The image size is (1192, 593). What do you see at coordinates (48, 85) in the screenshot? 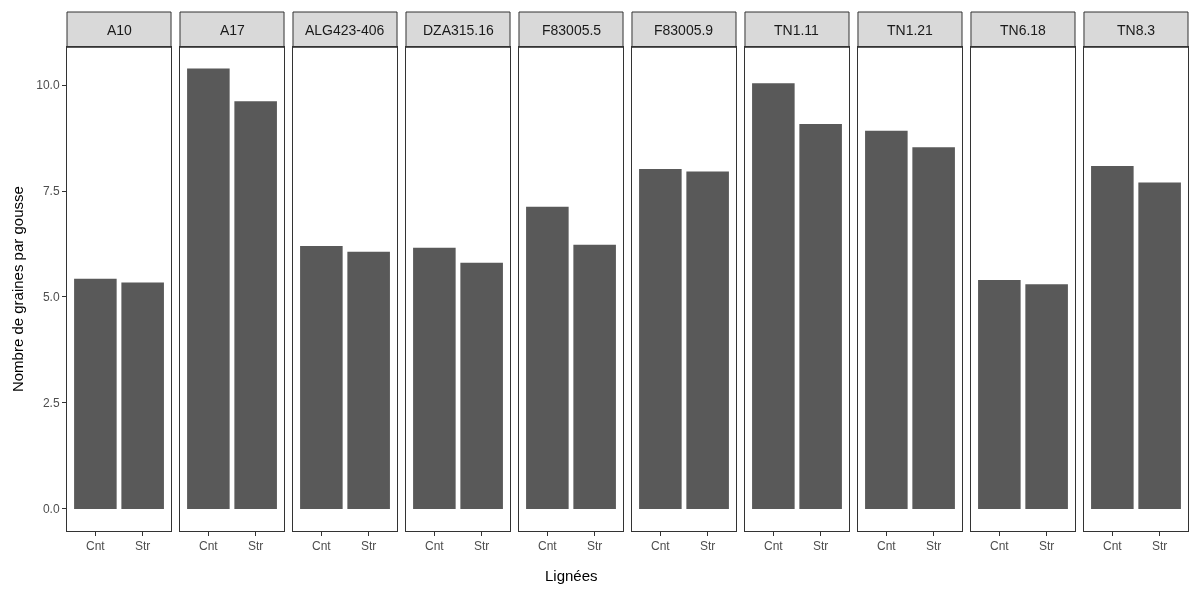
I see `y-tick-label: 10.0` at bounding box center [48, 85].